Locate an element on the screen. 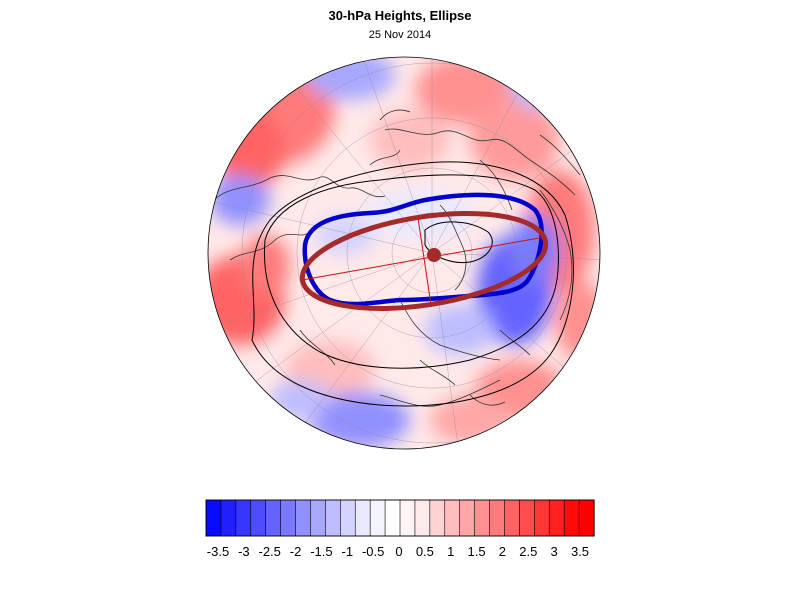  map-title: 30-hPa Heights, Ellipse is located at coordinates (400, 15).